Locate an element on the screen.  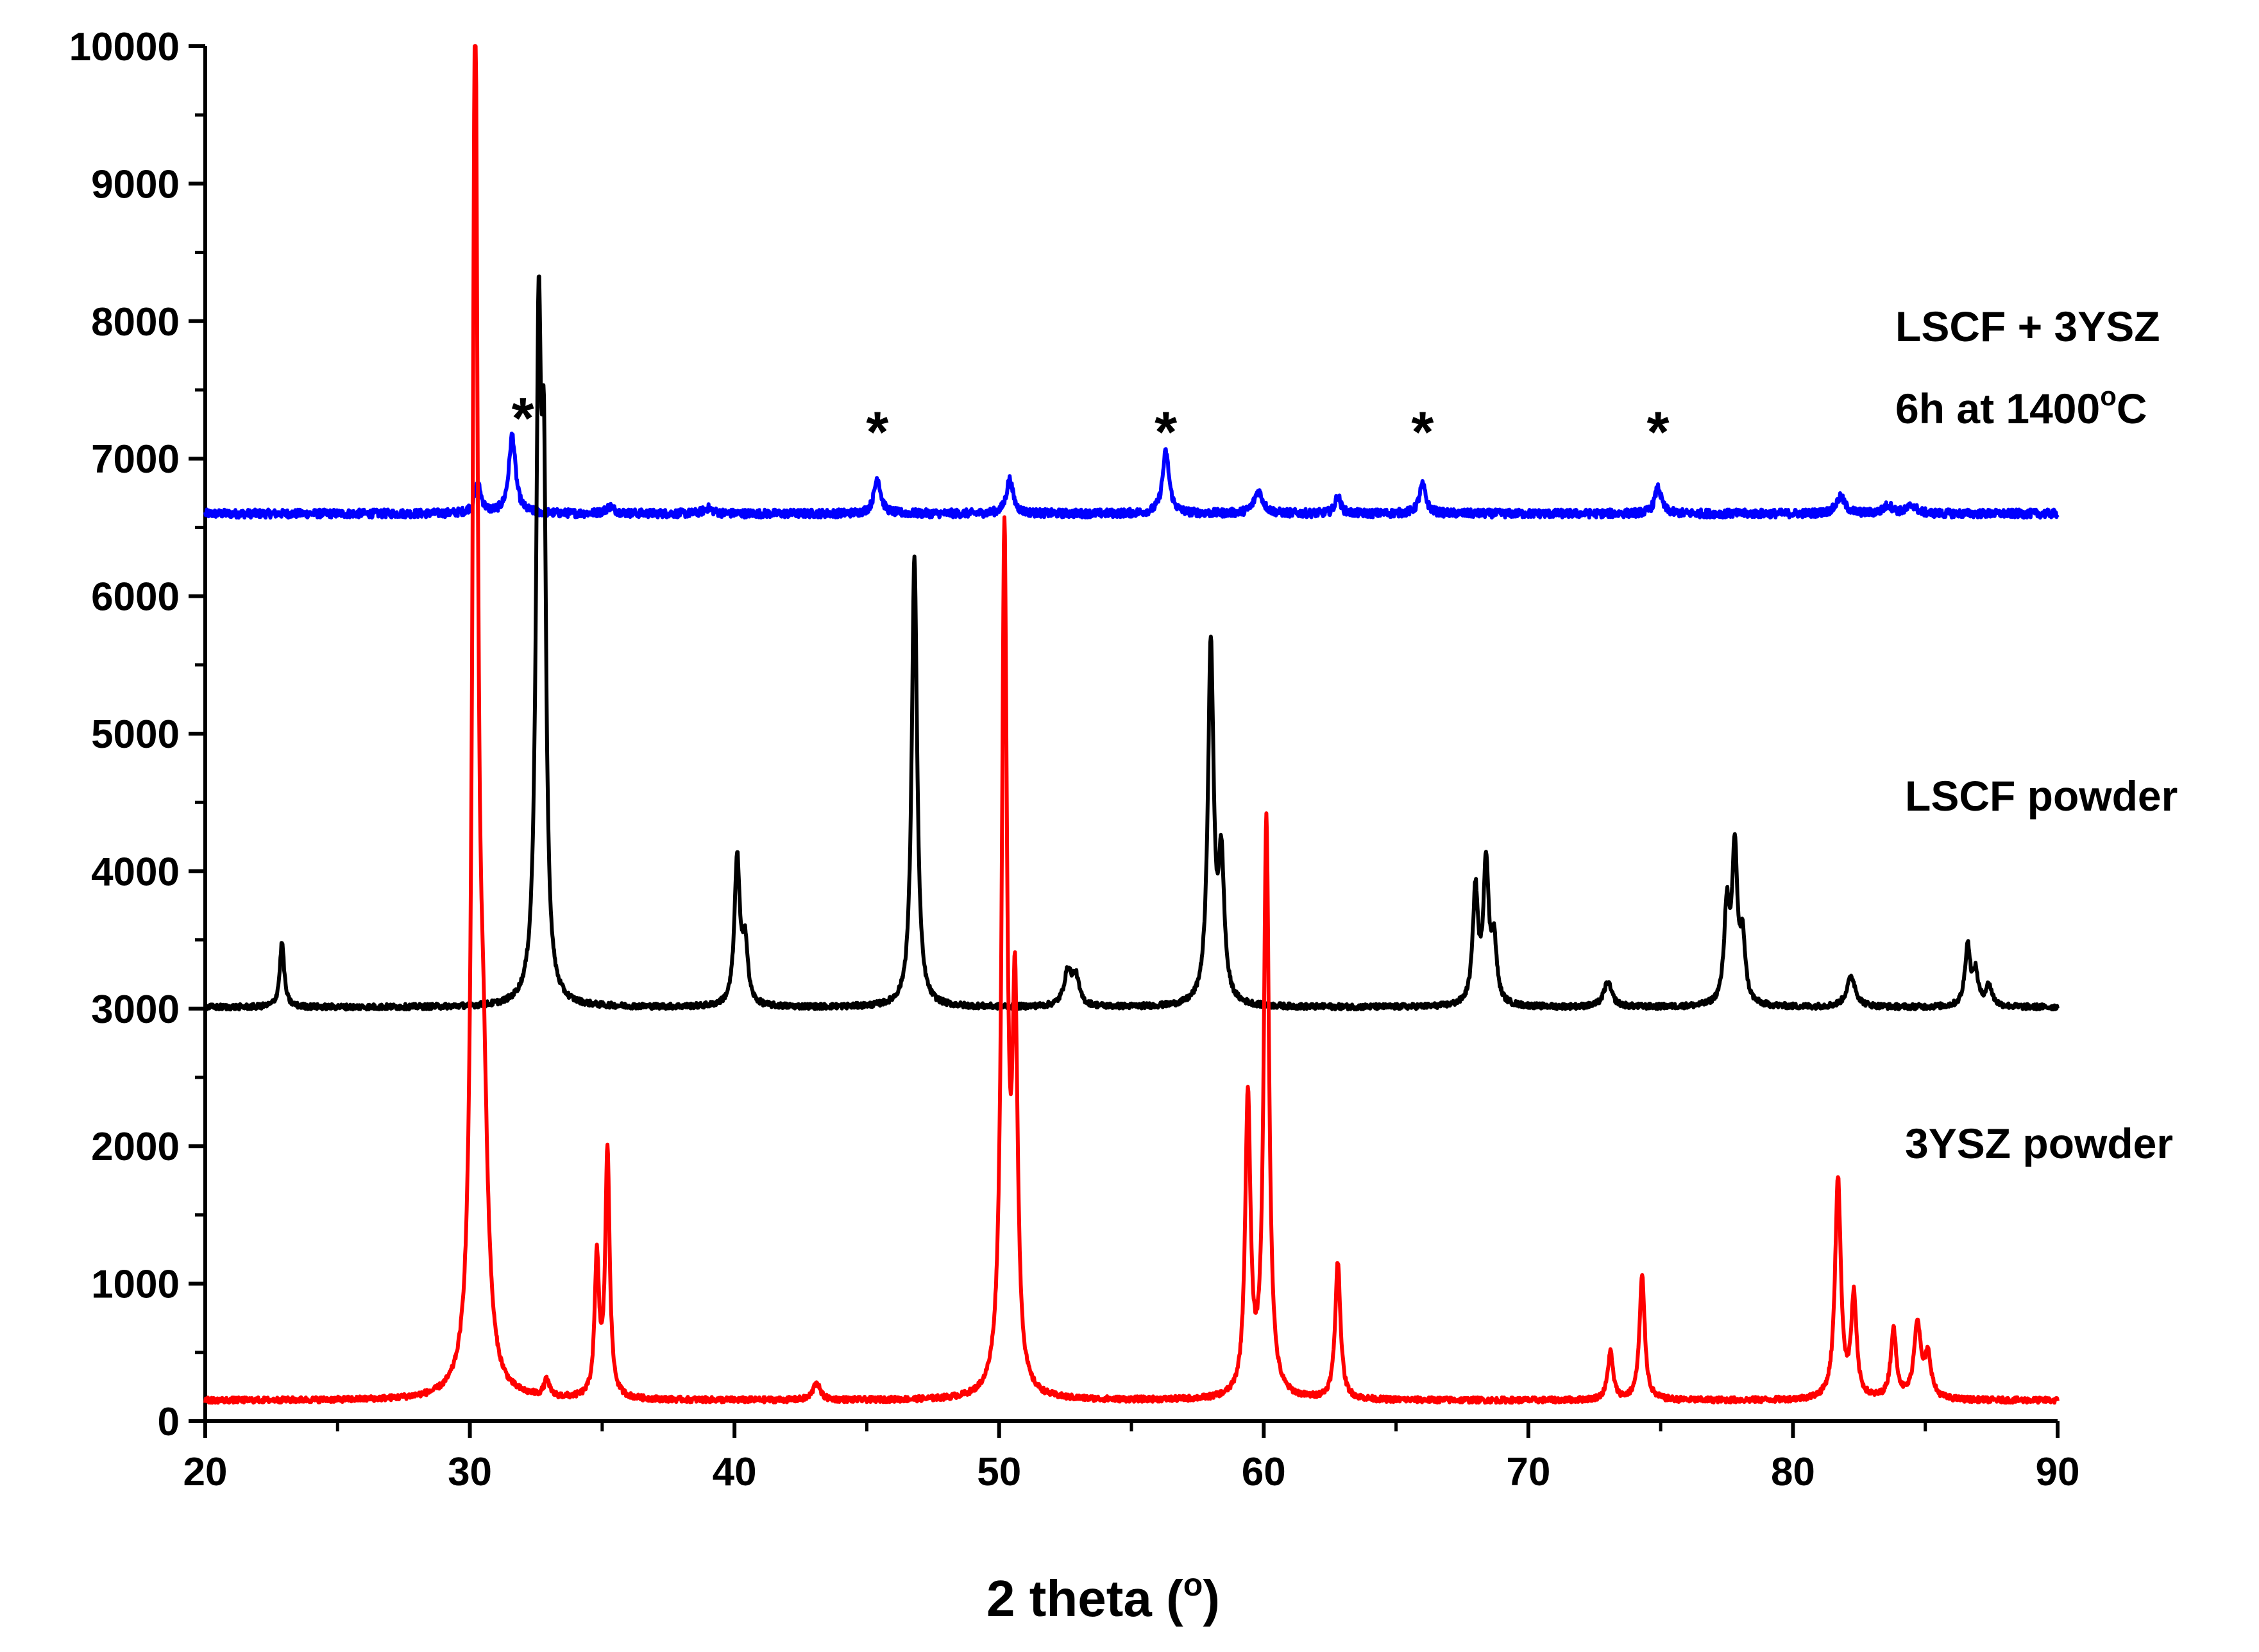
y-tick-label: 5000 is located at coordinates (135, 734).